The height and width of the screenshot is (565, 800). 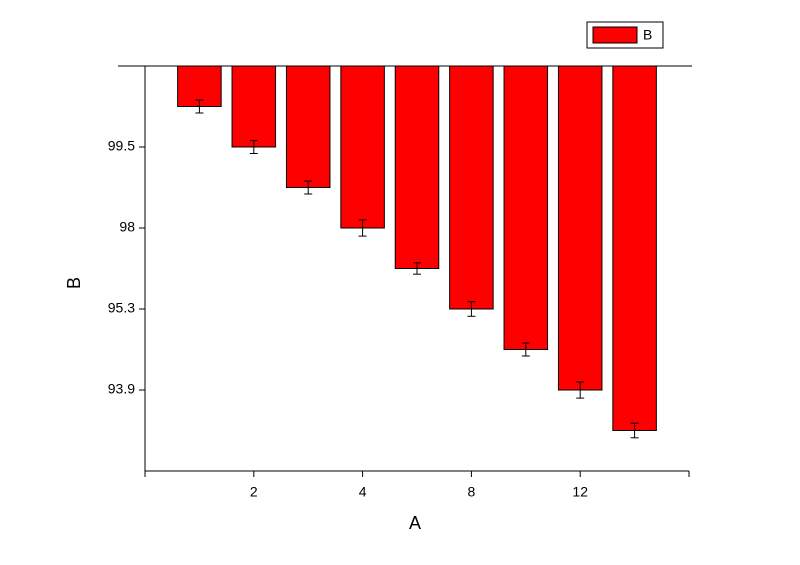 What do you see at coordinates (580, 492) in the screenshot?
I see `x-tick-label: 12` at bounding box center [580, 492].